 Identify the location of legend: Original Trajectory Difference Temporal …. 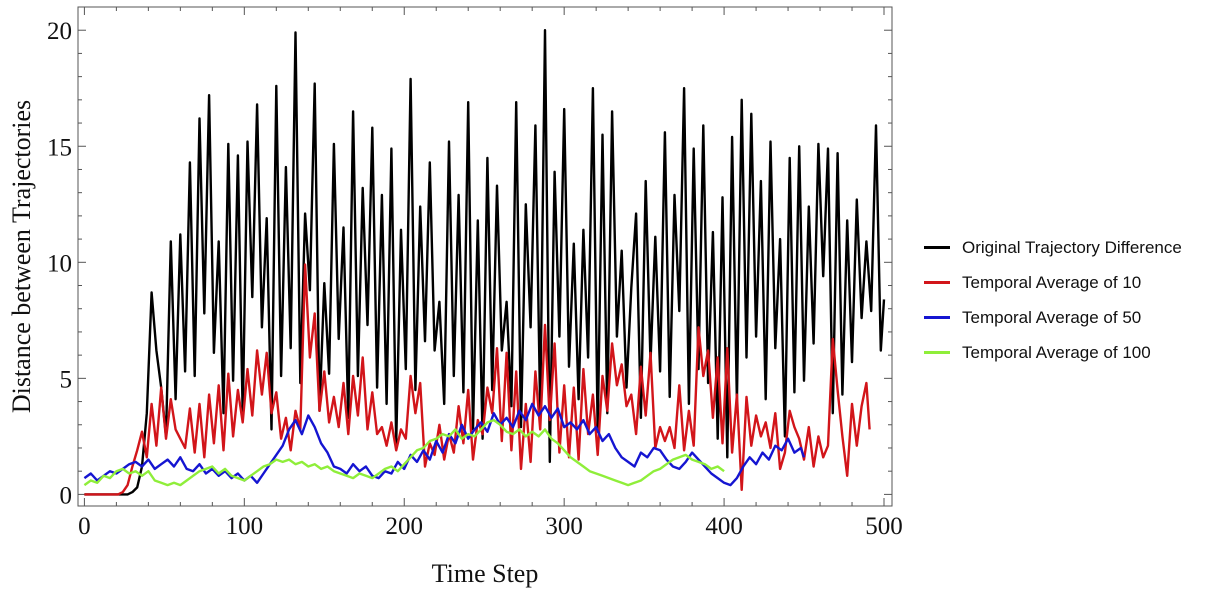
(1053, 300).